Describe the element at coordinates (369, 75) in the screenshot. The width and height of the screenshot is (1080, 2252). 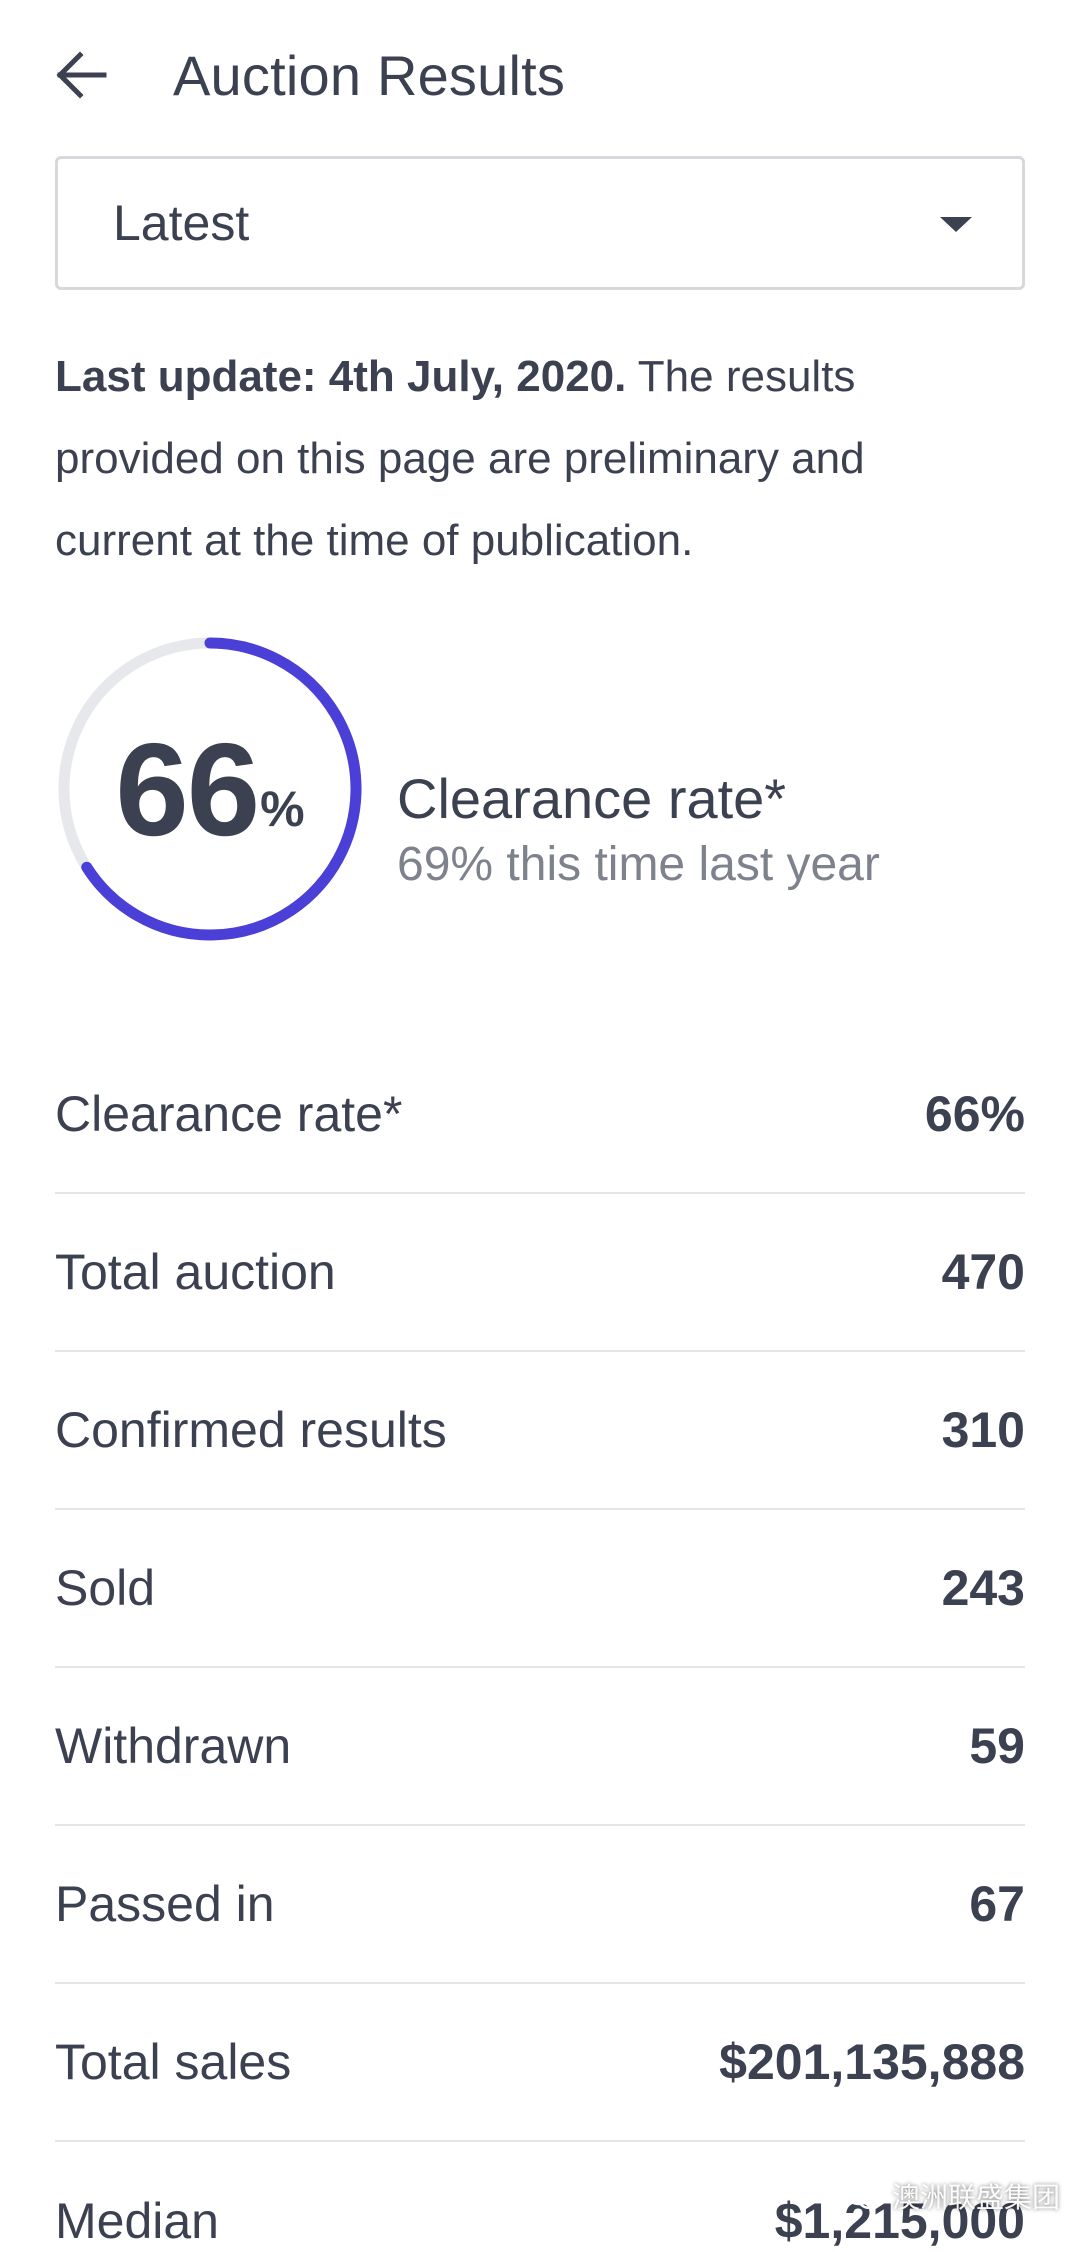
I see `page-title: Auction Results` at that location.